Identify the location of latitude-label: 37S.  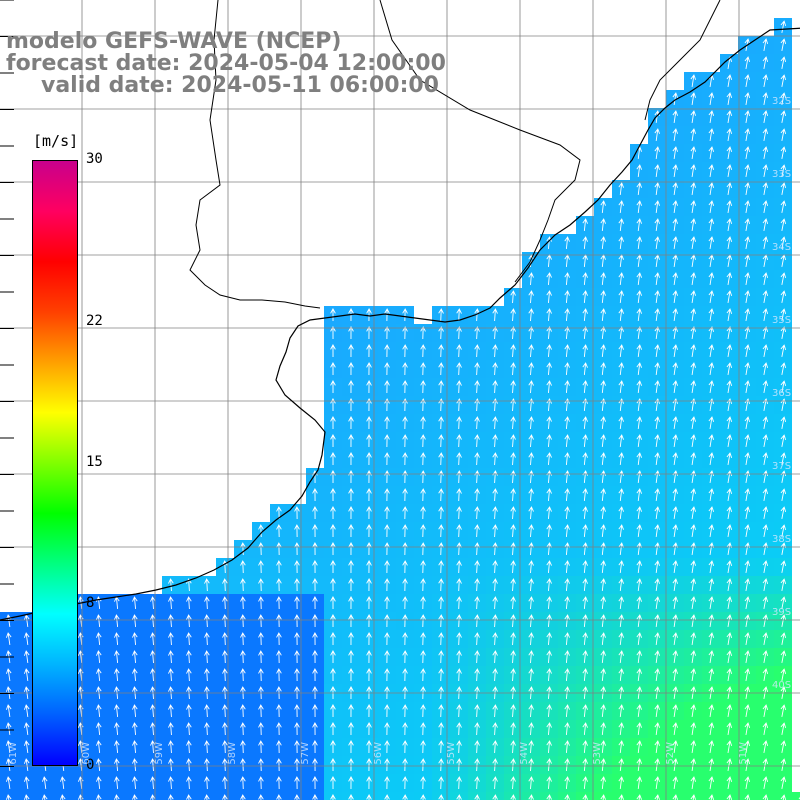
(782, 466).